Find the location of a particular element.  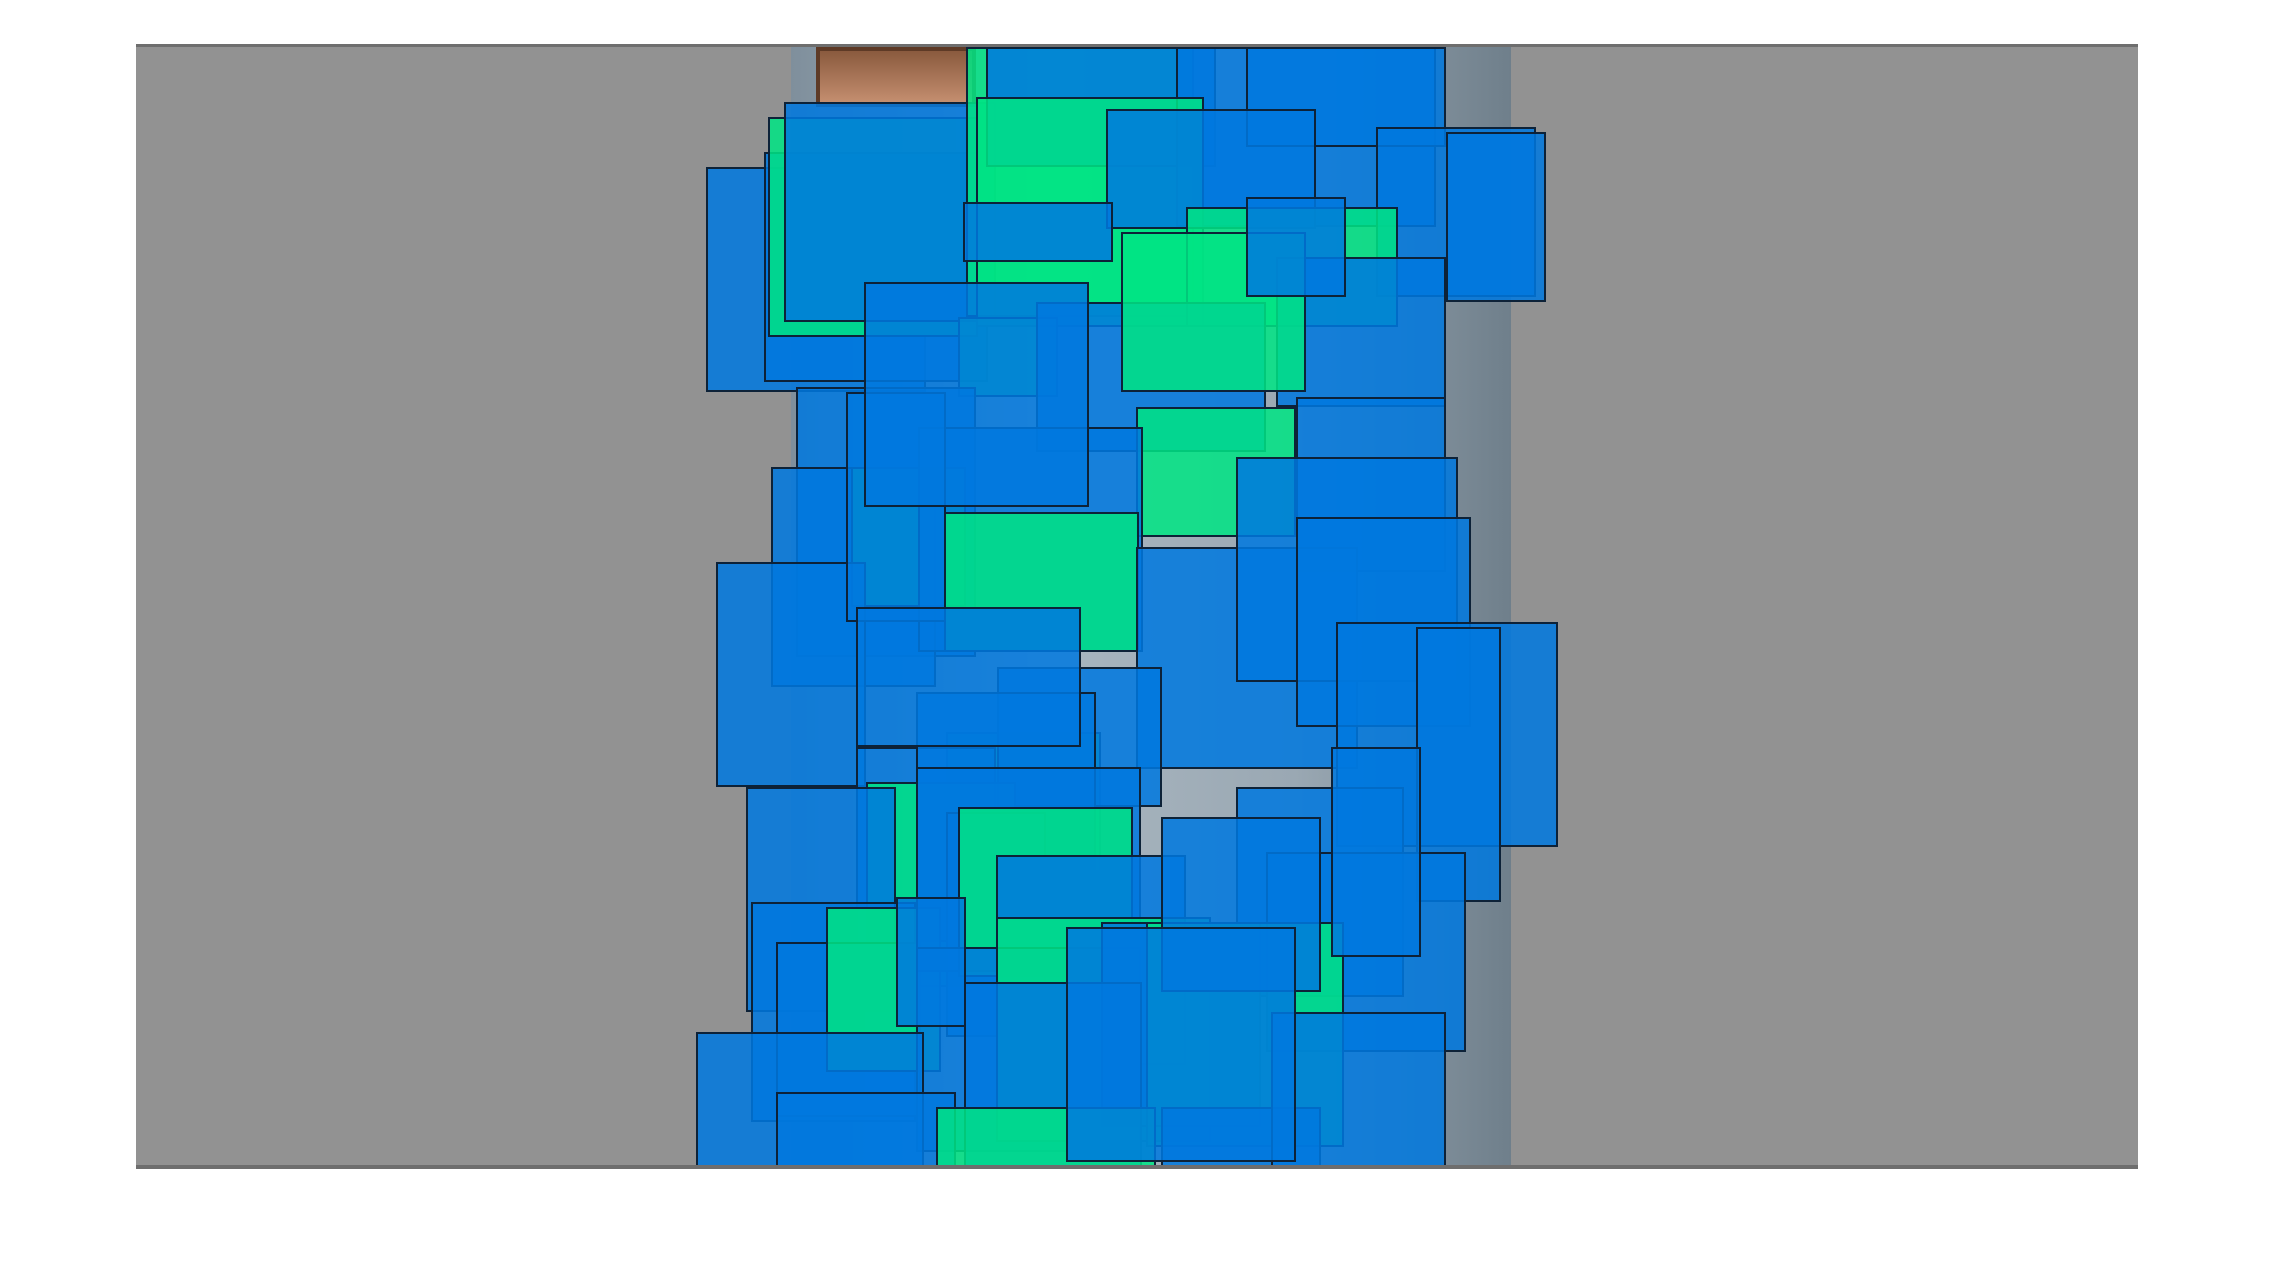

photo-object-top is located at coordinates (896, 77).